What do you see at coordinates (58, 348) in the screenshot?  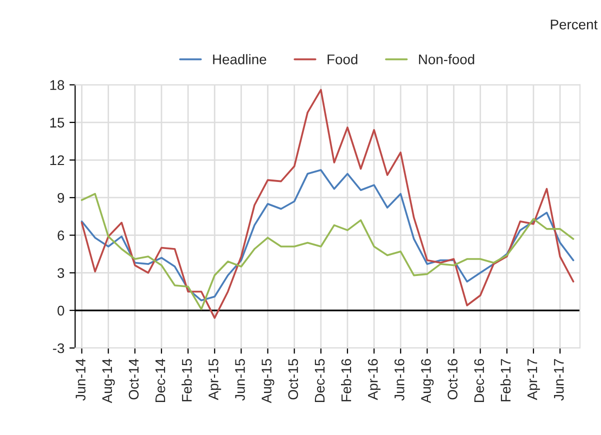 I see `y-tick-label: -3` at bounding box center [58, 348].